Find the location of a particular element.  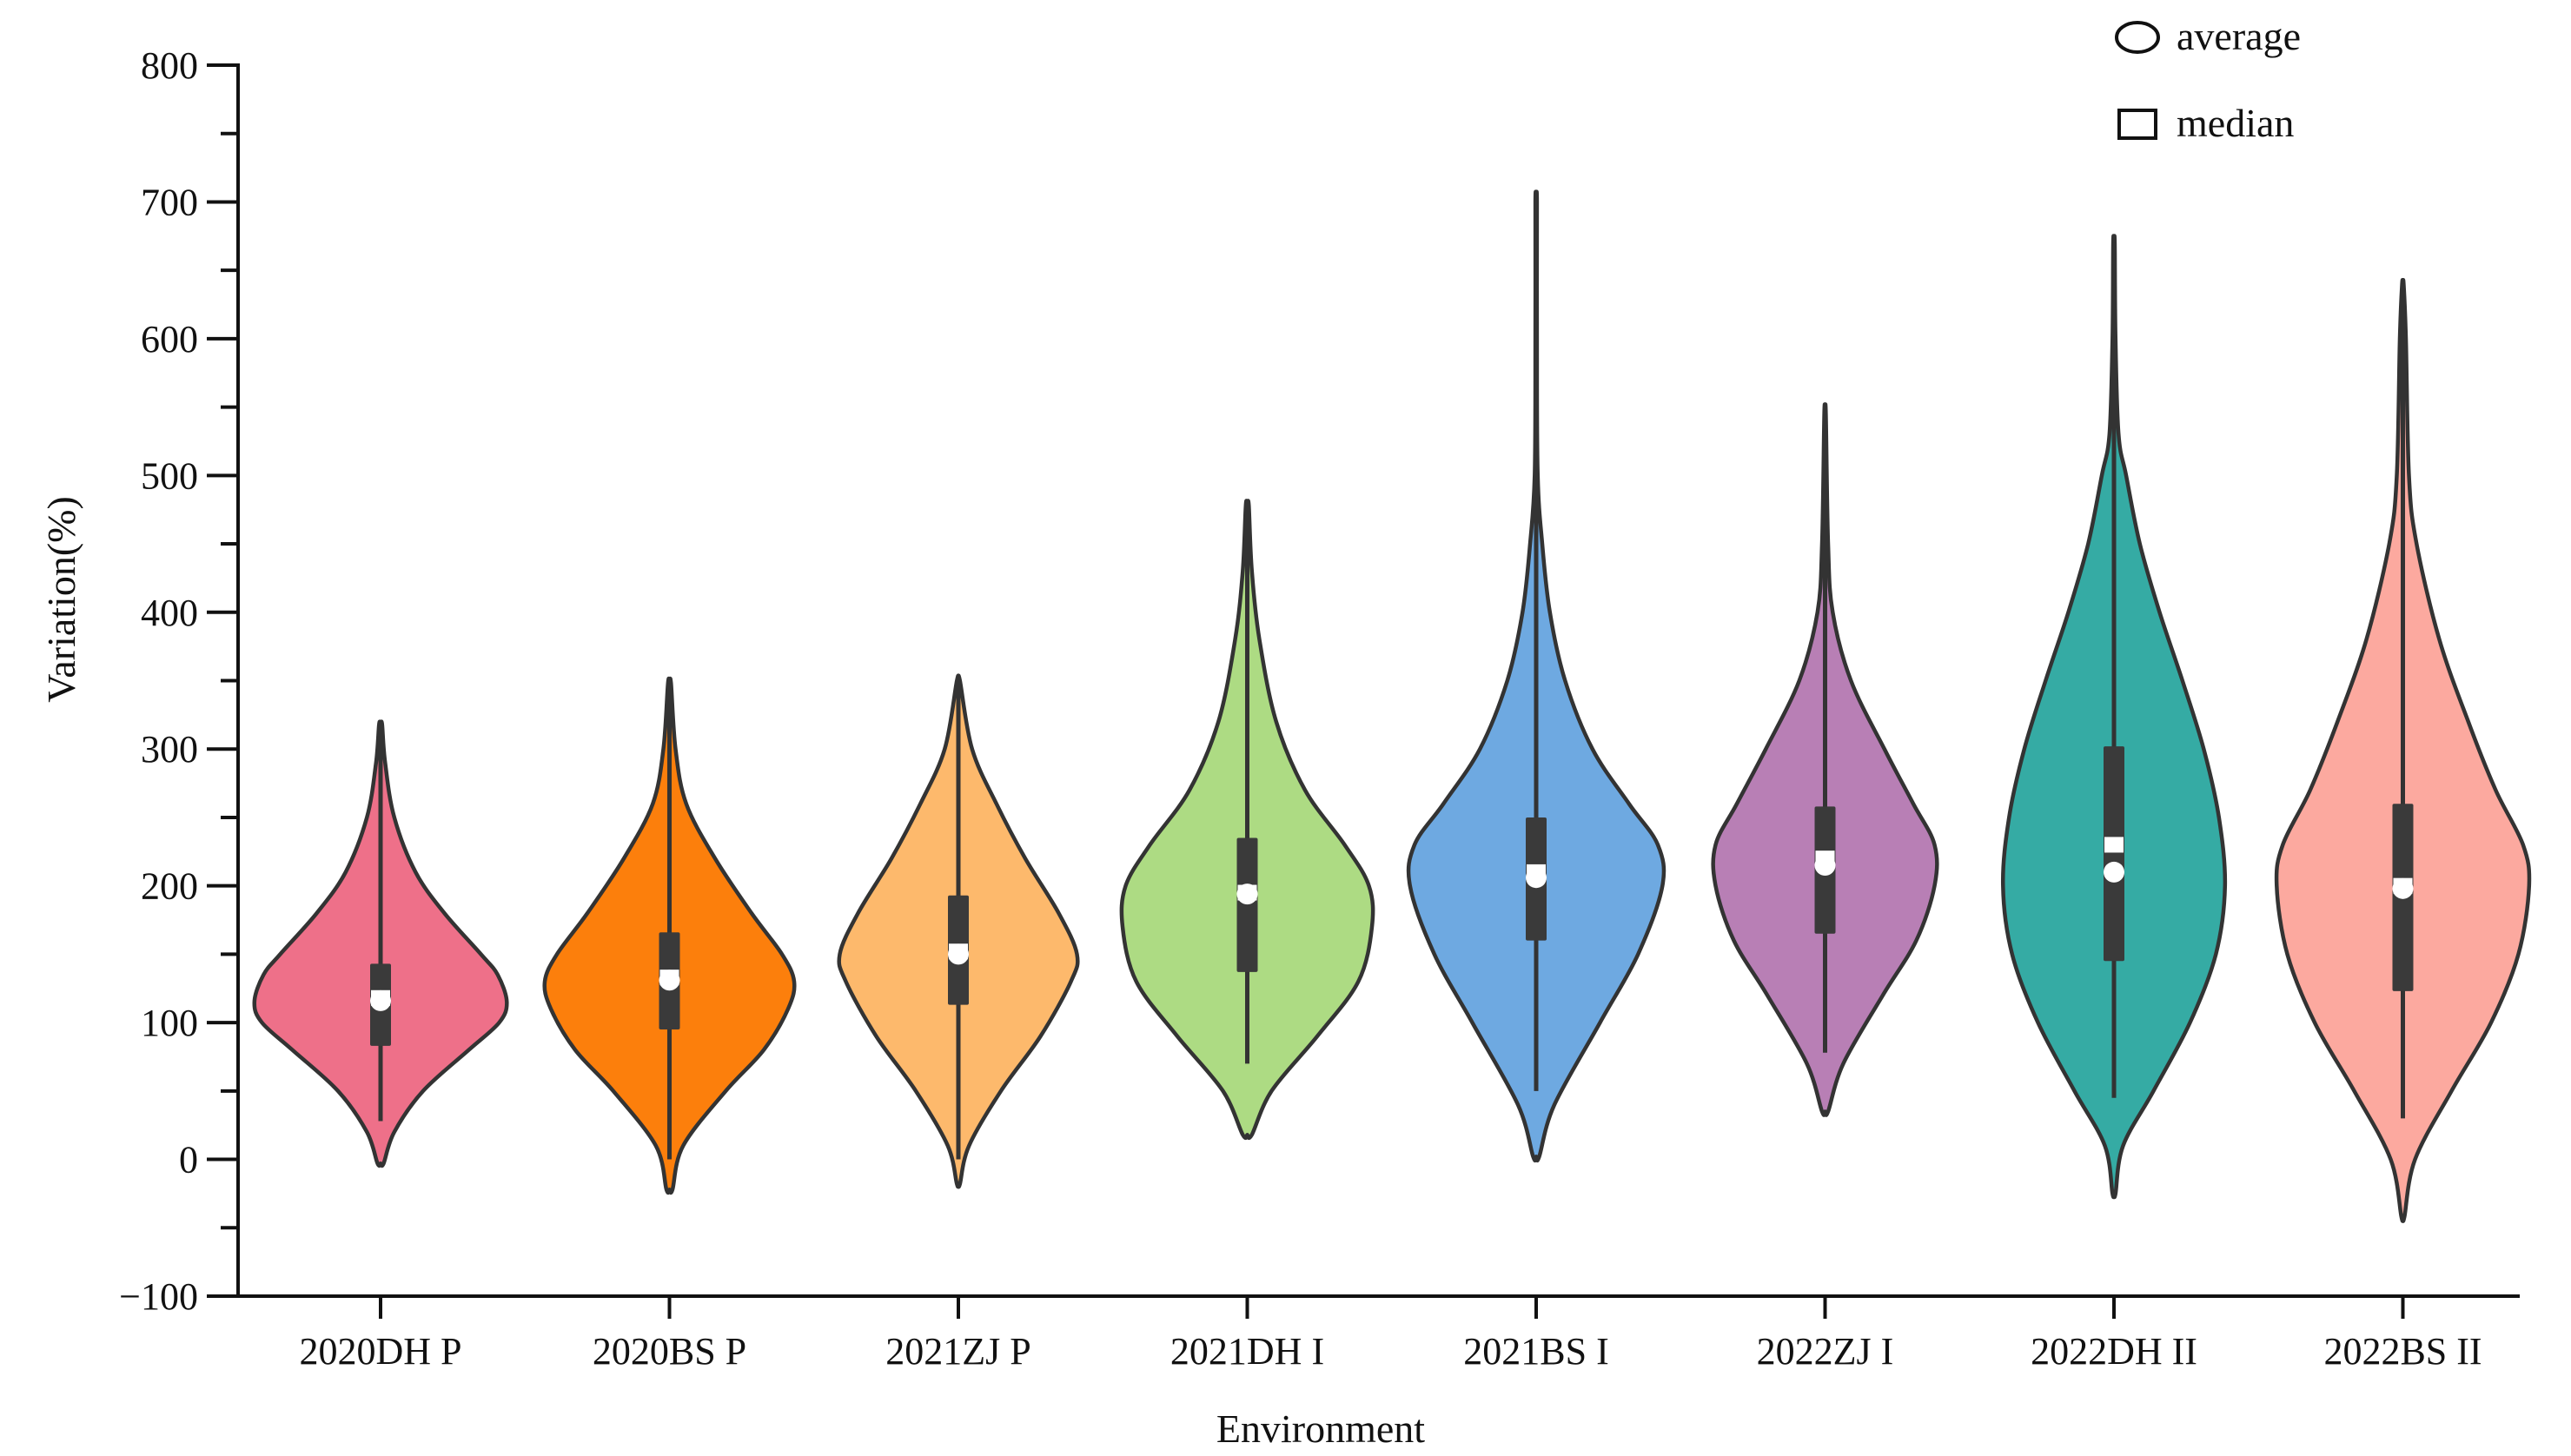

y-tick-label: 700 is located at coordinates (169, 202).